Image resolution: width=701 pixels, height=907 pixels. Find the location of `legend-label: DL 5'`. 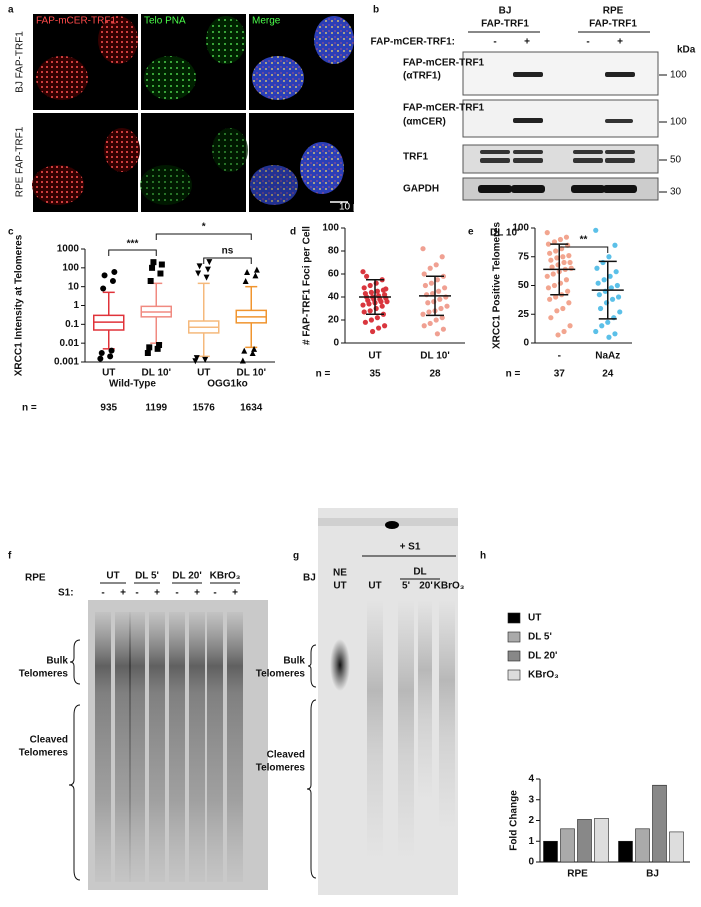

legend-label: DL 5' is located at coordinates (540, 637).